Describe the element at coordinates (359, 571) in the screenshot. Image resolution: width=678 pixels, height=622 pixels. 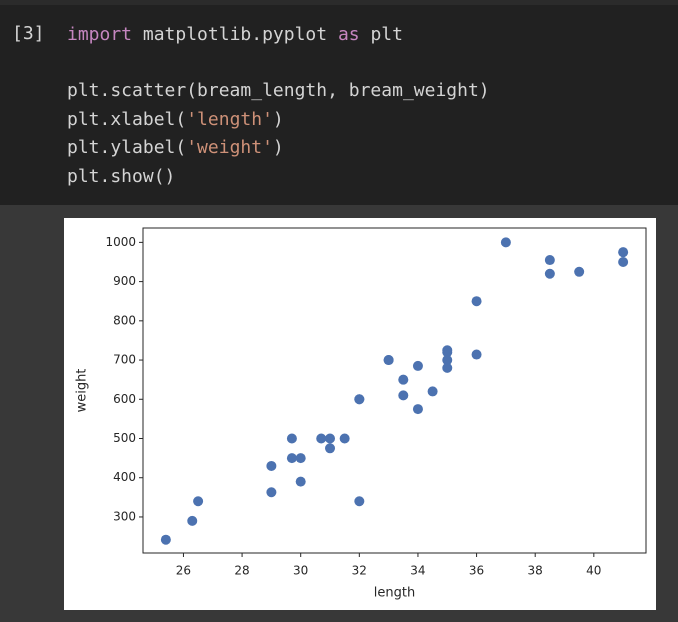
I see `x-tick-label: 32` at that location.